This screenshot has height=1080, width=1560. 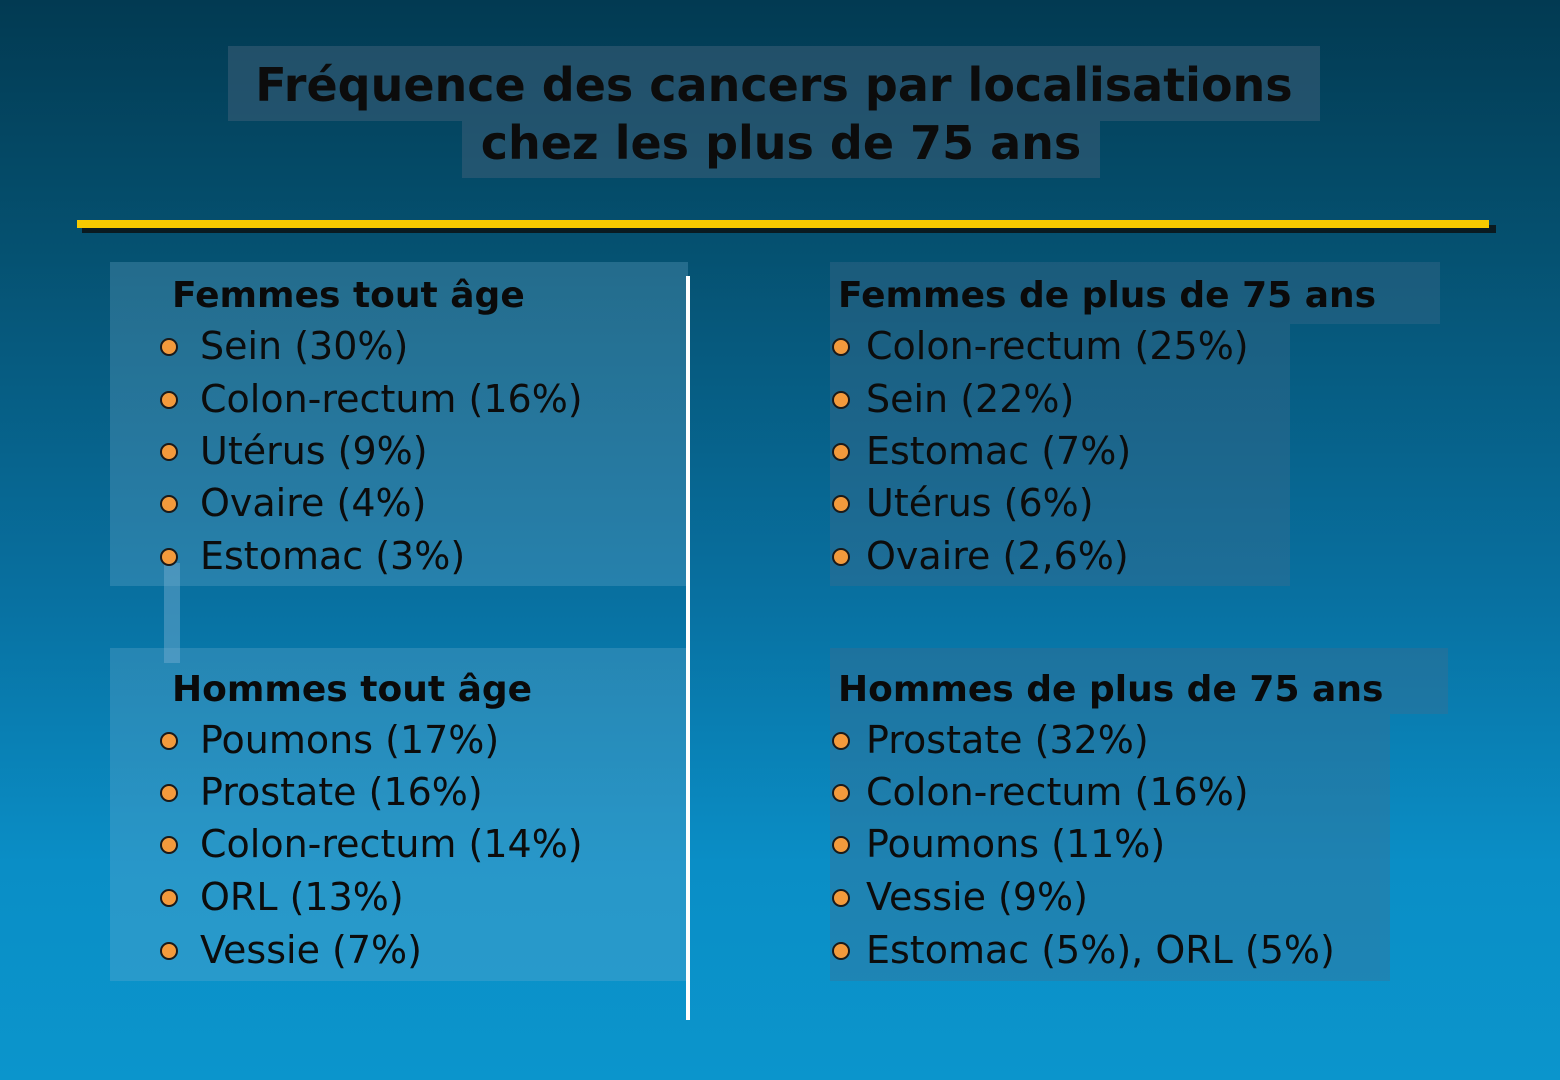 What do you see at coordinates (333, 556) in the screenshot?
I see `list-item-label: Estomac (3%)` at bounding box center [333, 556].